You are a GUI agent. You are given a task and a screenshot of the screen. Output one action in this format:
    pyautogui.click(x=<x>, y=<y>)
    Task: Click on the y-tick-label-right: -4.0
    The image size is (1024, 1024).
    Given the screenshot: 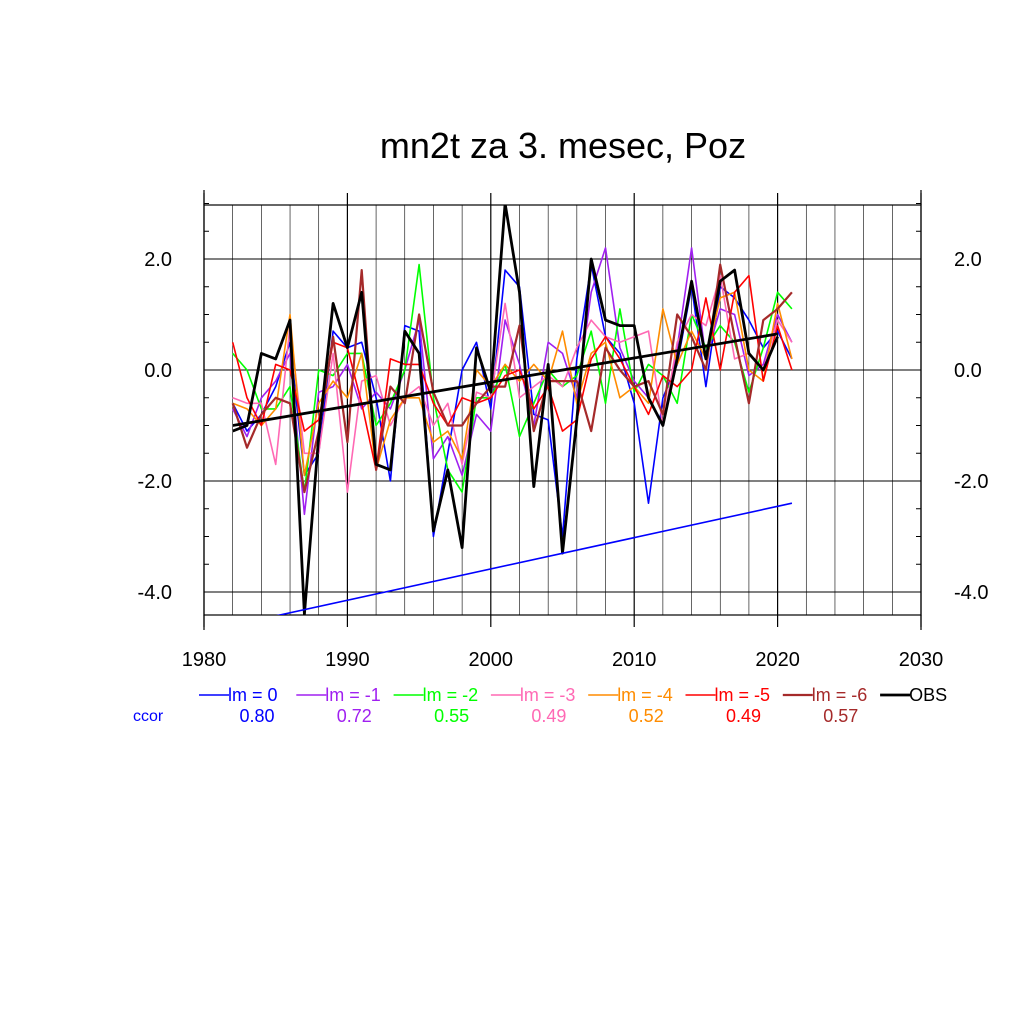 What is the action you would take?
    pyautogui.click(x=971, y=593)
    